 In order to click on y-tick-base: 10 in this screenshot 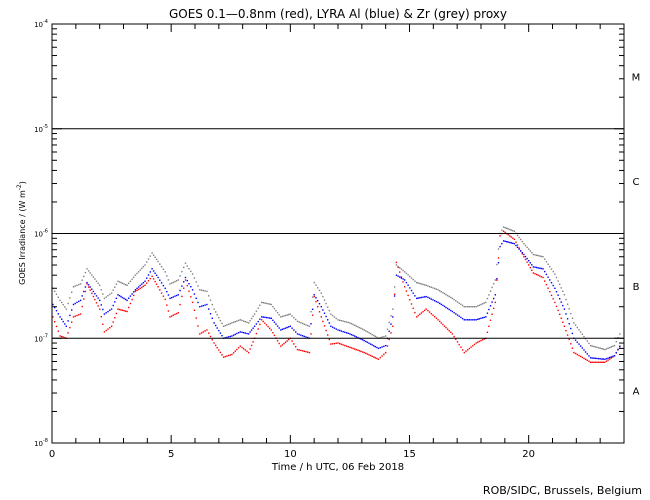, I will do `click(38, 25)`.